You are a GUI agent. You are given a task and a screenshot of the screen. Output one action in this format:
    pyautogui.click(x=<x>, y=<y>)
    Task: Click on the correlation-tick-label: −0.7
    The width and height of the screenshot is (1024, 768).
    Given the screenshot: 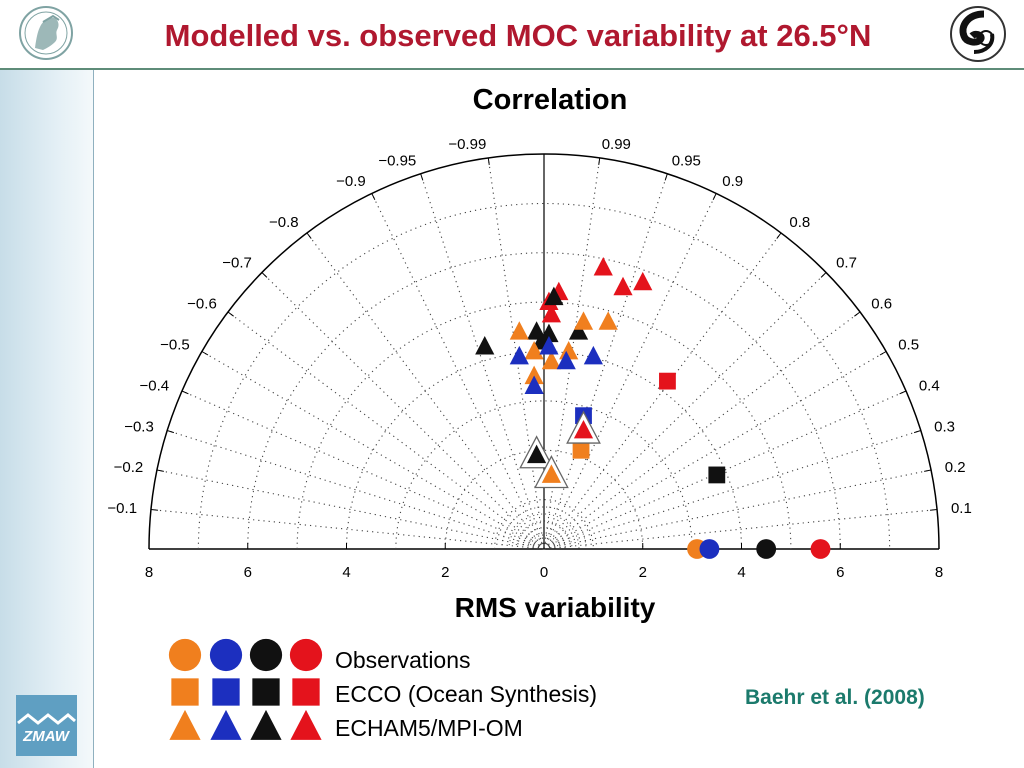 What is the action you would take?
    pyautogui.click(x=237, y=263)
    